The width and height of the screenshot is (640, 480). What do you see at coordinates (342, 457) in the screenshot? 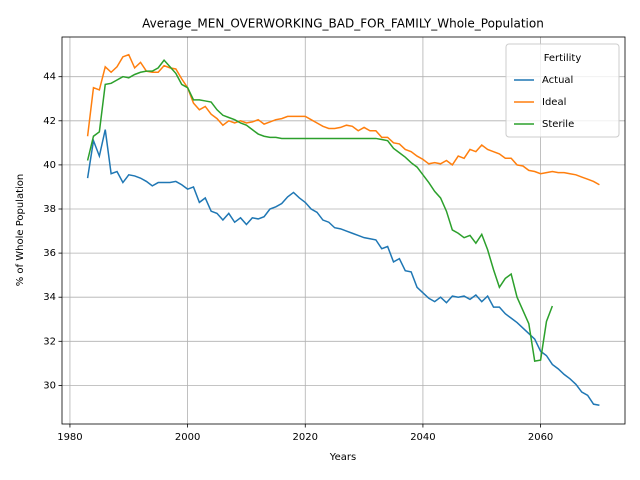
I see `x-axis-label: Years` at bounding box center [342, 457].